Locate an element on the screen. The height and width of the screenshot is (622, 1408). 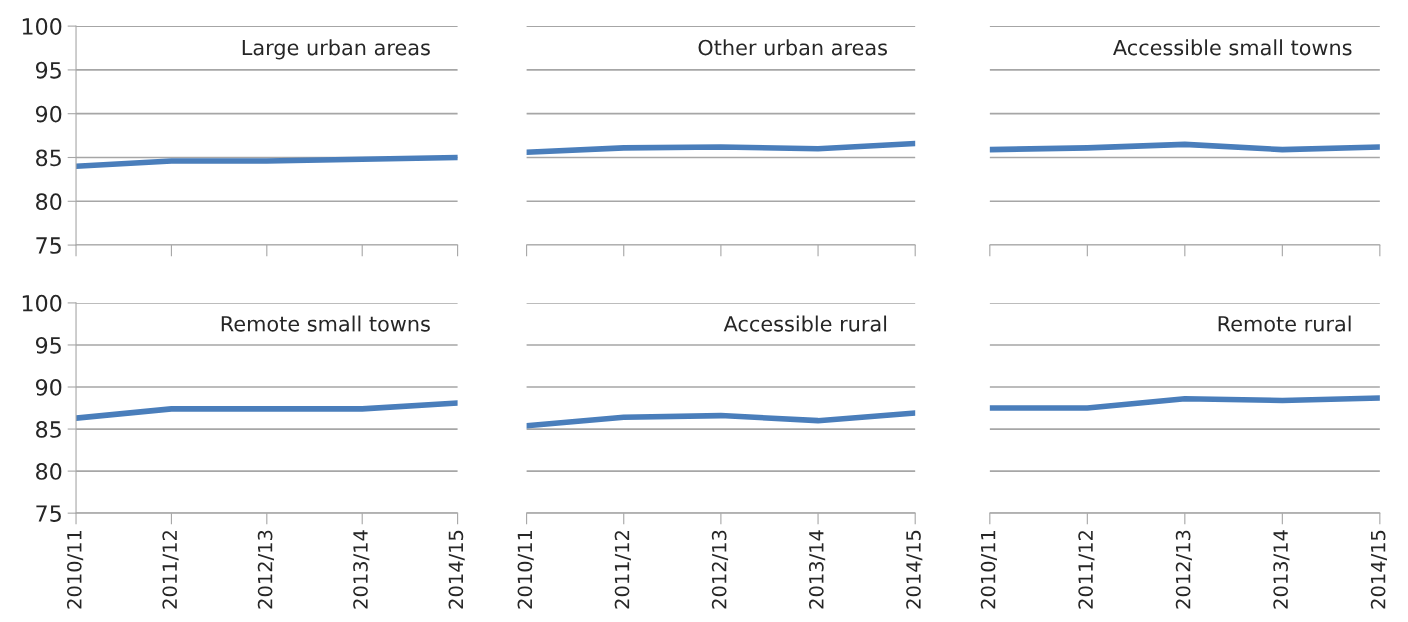
text: Accessible small towns is located at coordinates (1232, 47).